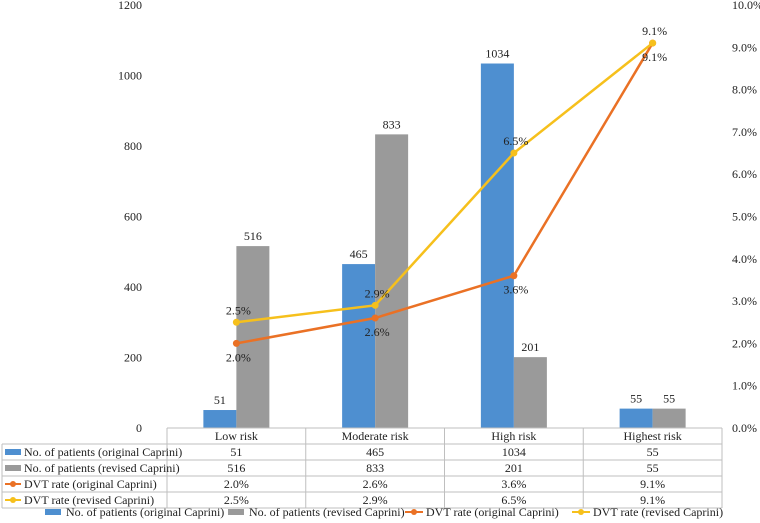  Describe the element at coordinates (744, 428) in the screenshot. I see `y-right-tick-label: 0.0%` at that location.